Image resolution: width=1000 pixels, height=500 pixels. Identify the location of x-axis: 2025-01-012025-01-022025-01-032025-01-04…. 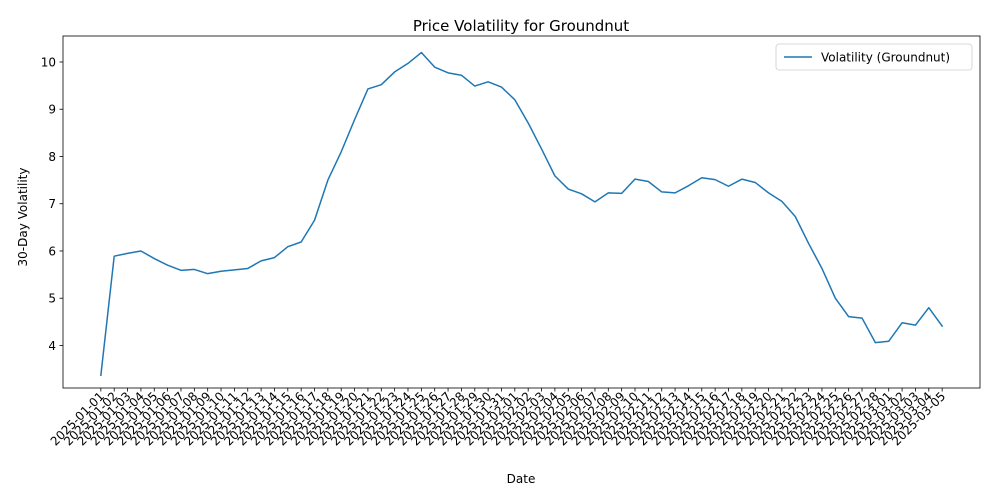
(498, 418).